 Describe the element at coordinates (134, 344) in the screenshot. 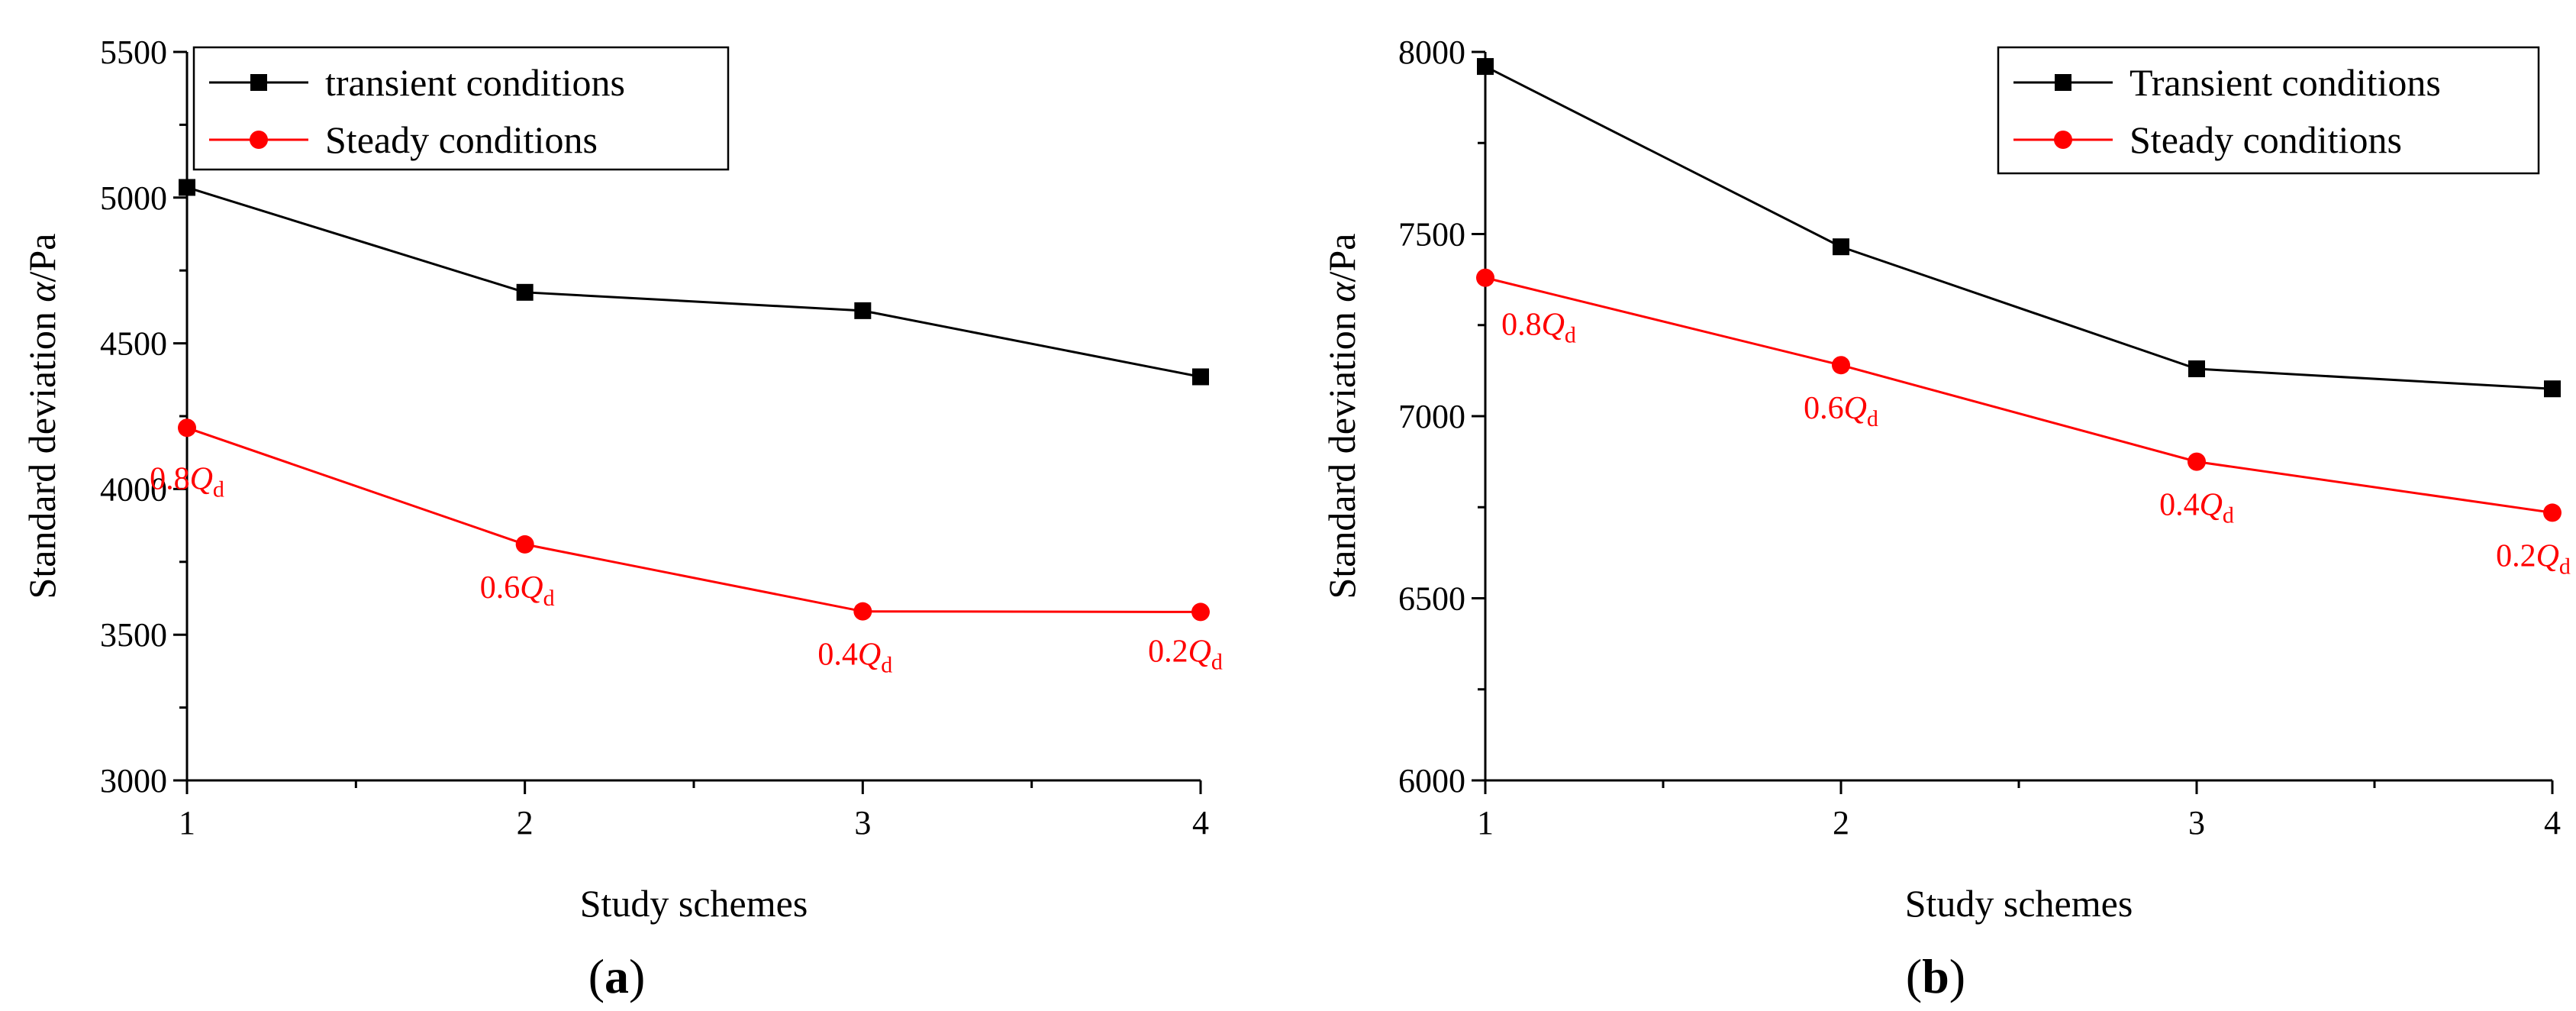

I see `y-tick-label: 4500` at that location.